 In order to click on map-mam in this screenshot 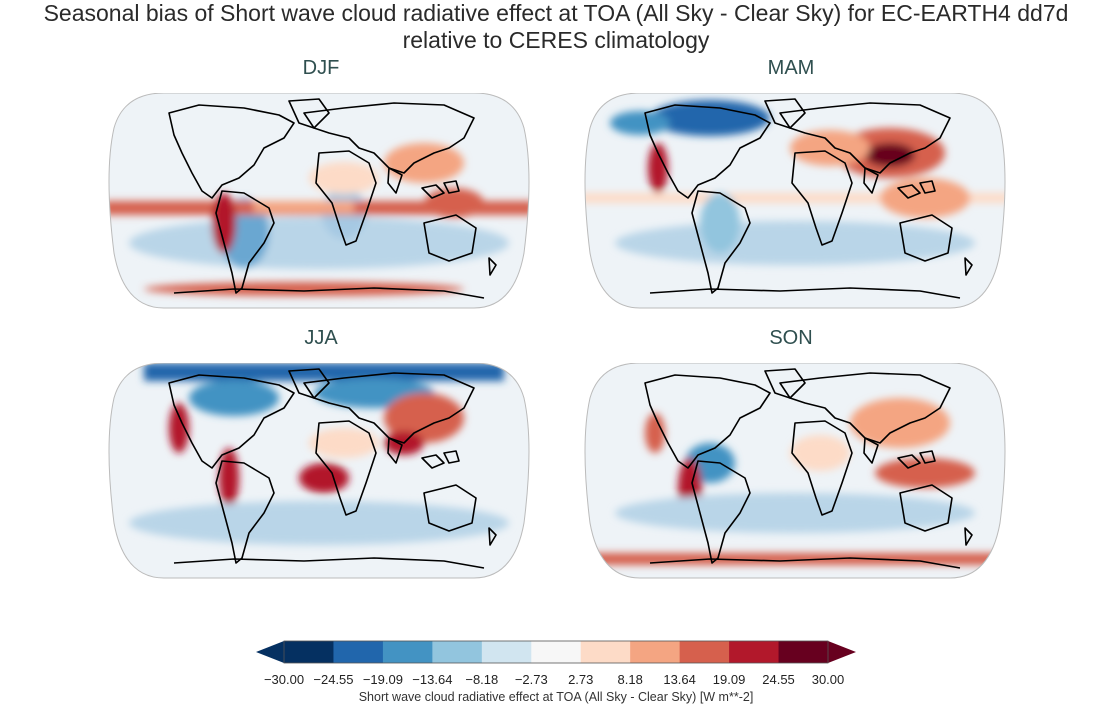, I will do `click(795, 201)`.